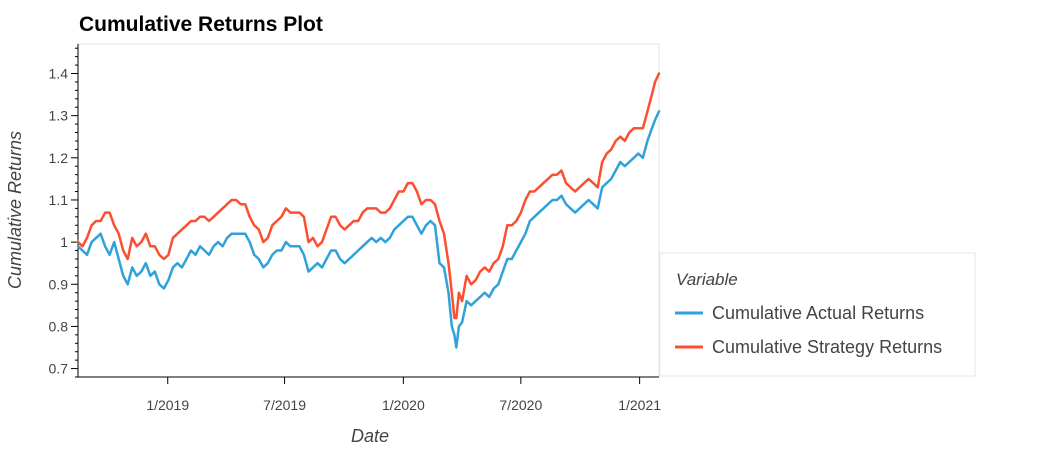 The width and height of the screenshot is (1050, 450). I want to click on y-tick-label: 0.7, so click(59, 369).